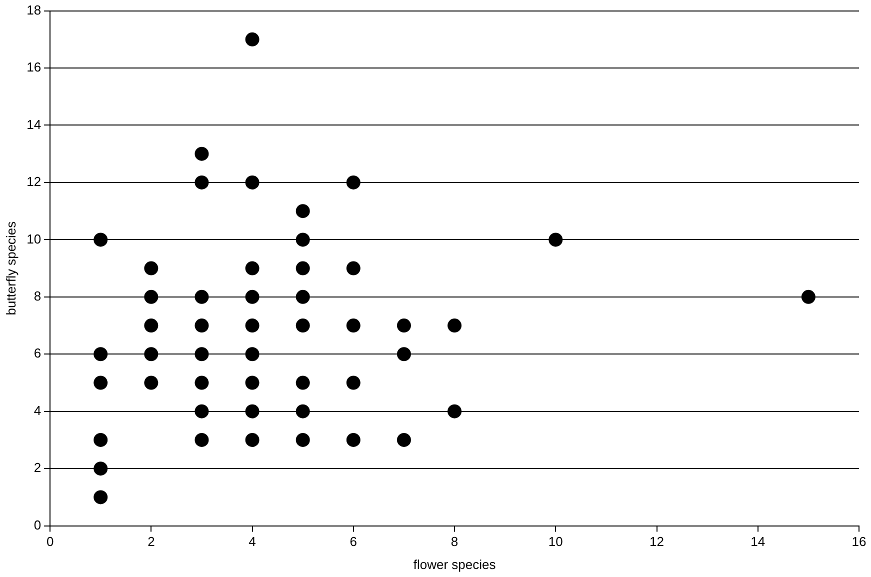 The width and height of the screenshot is (871, 577). What do you see at coordinates (758, 542) in the screenshot?
I see `x-tick-label: 14` at bounding box center [758, 542].